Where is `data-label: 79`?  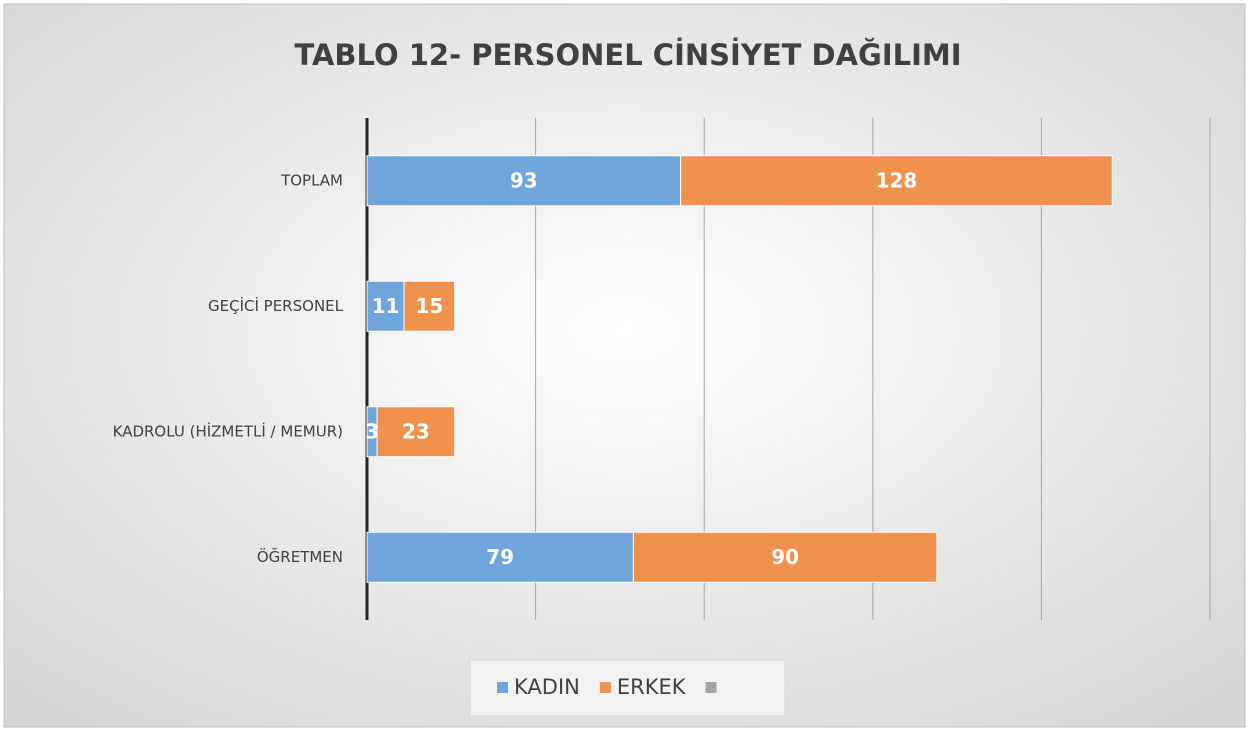 data-label: 79 is located at coordinates (500, 557).